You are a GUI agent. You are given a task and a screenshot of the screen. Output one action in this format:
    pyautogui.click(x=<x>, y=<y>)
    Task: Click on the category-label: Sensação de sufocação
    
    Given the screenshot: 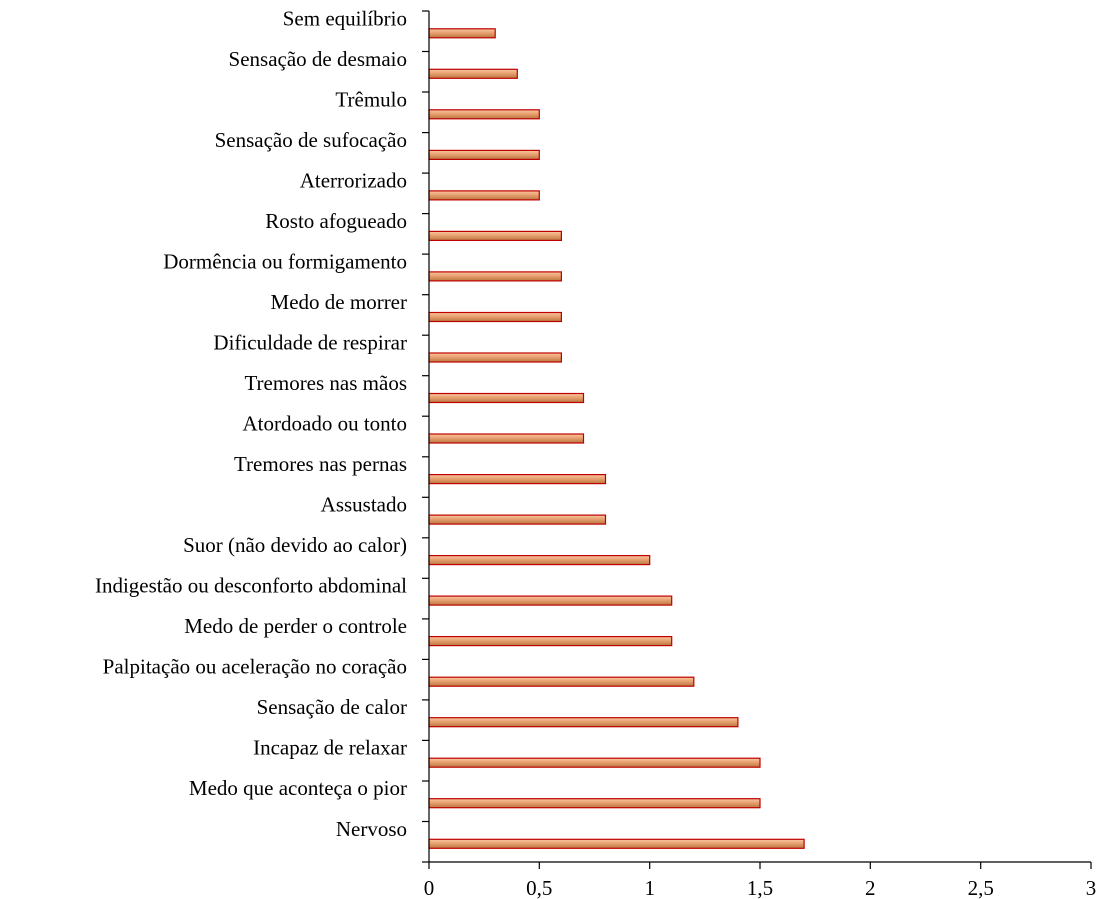 What is the action you would take?
    pyautogui.click(x=311, y=140)
    